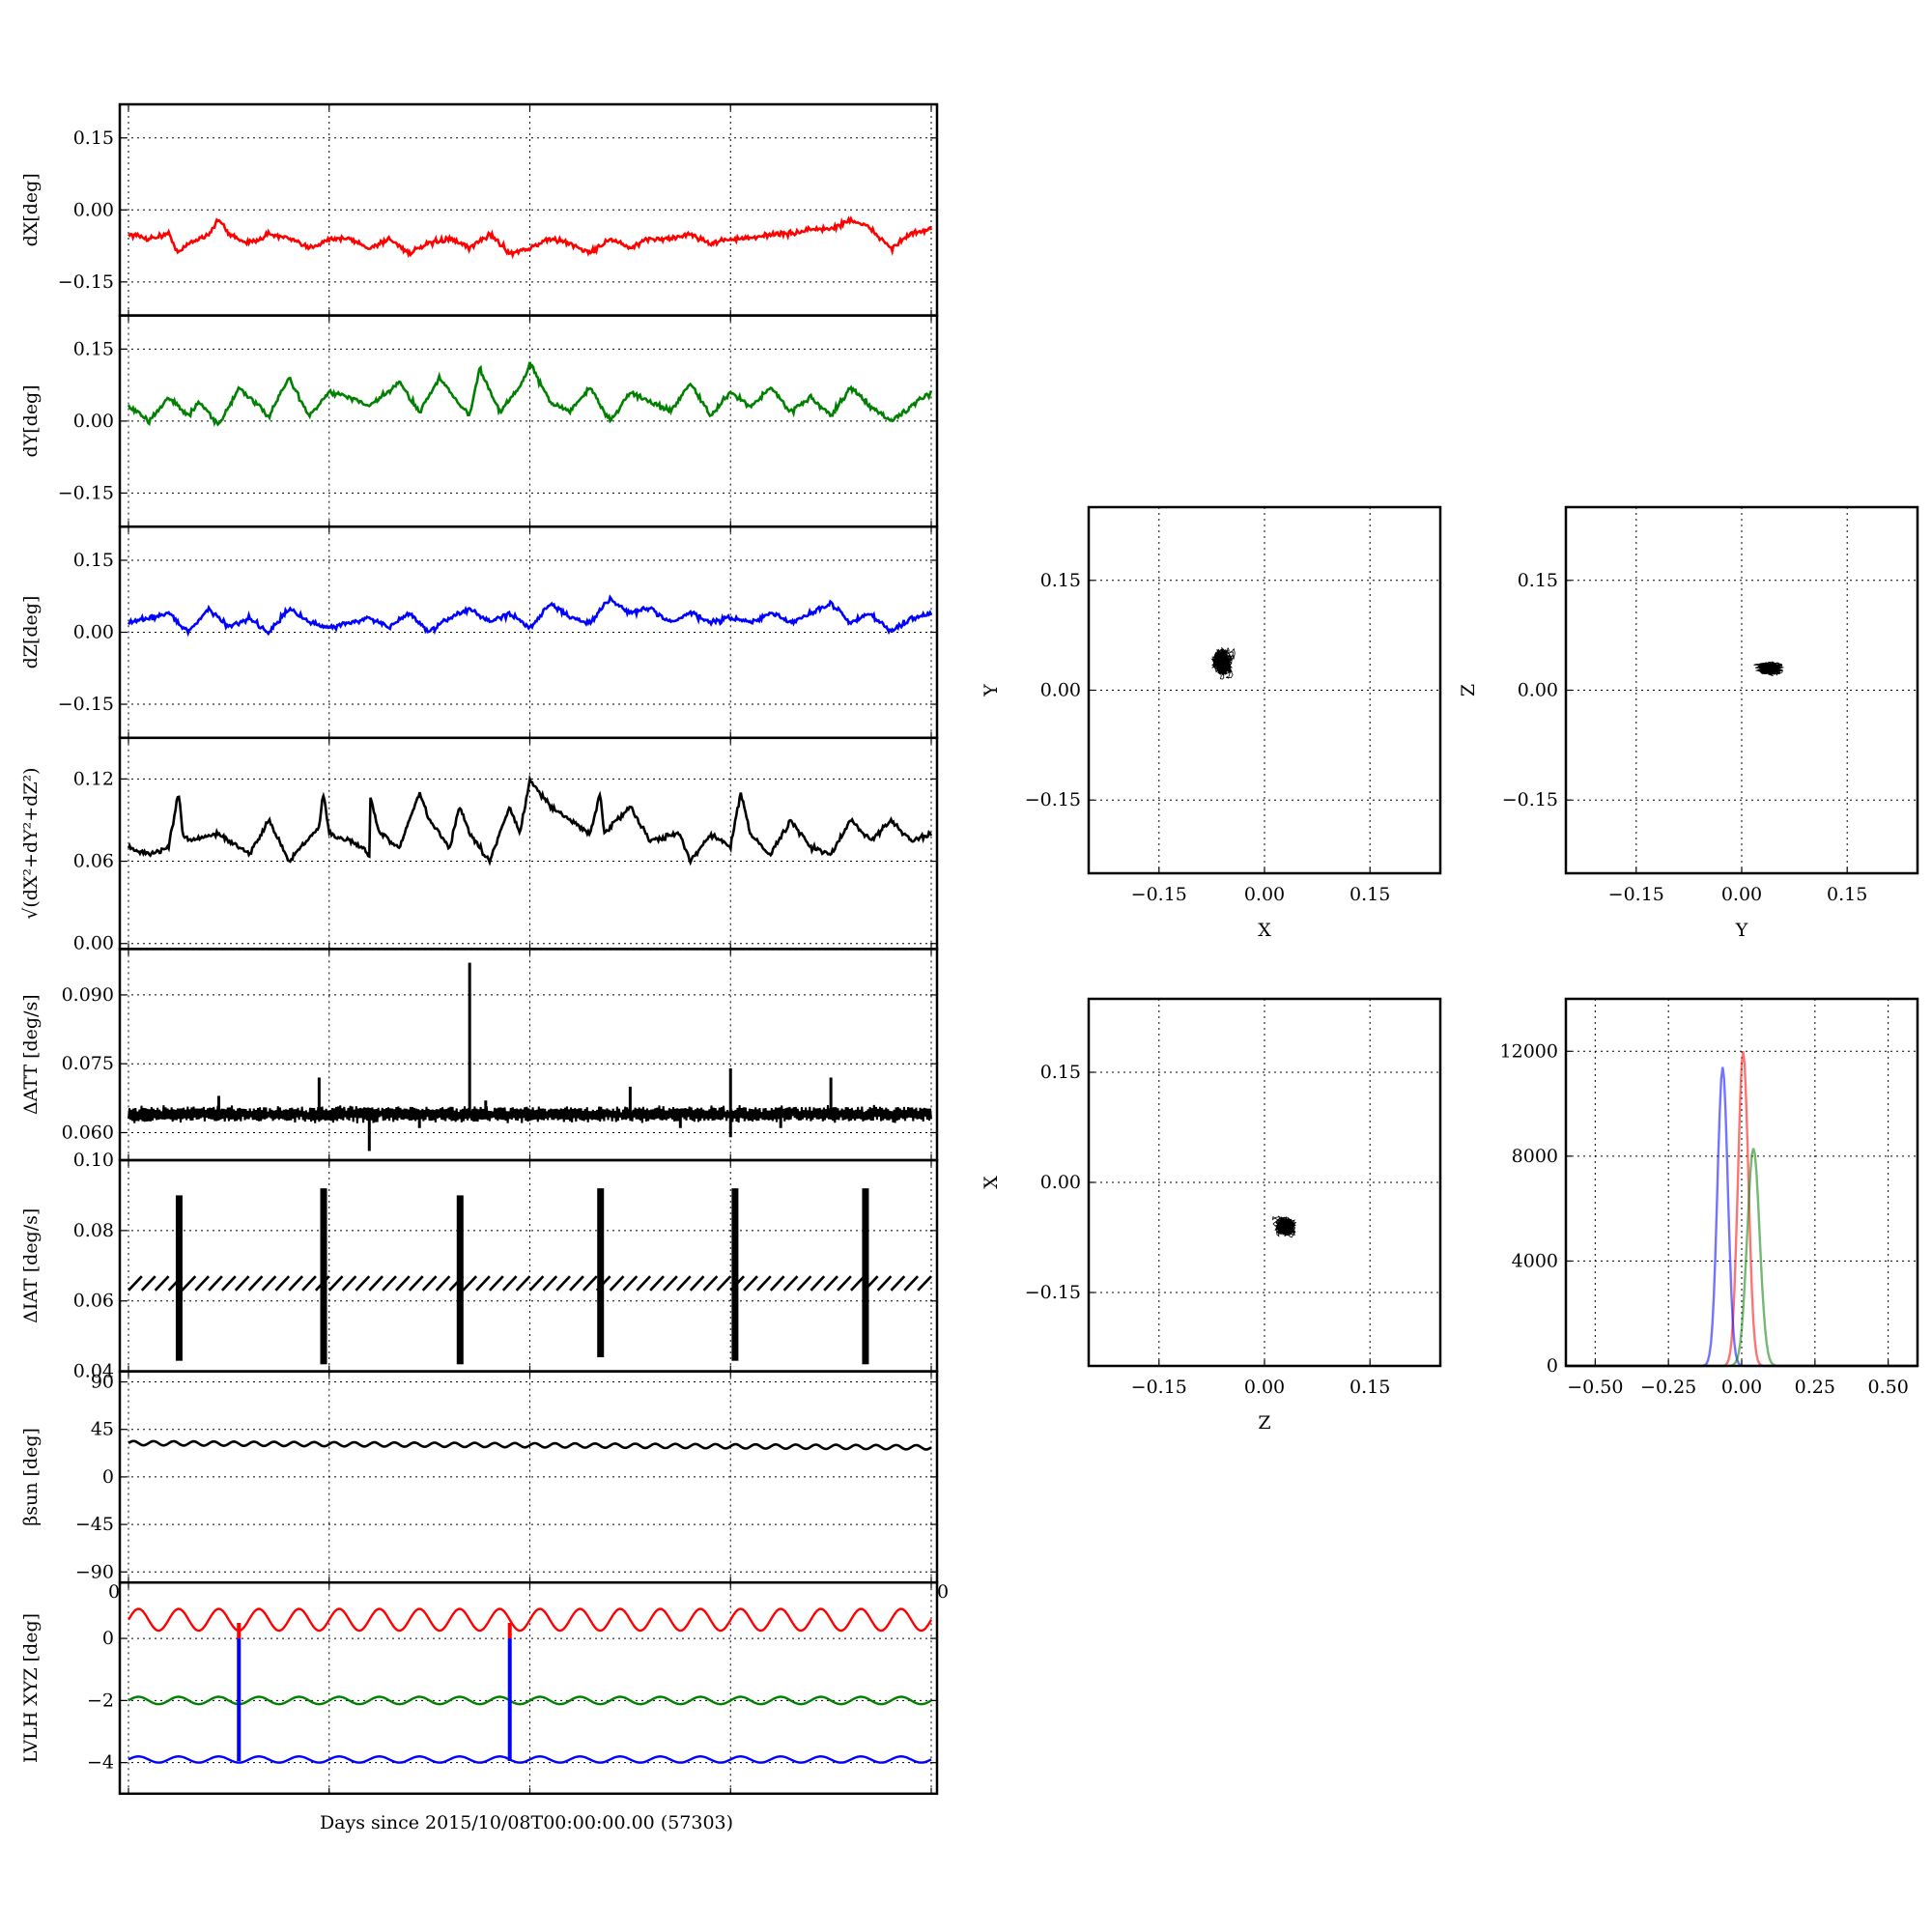  Describe the element at coordinates (94, 1524) in the screenshot. I see `ytick-label: −45` at that location.